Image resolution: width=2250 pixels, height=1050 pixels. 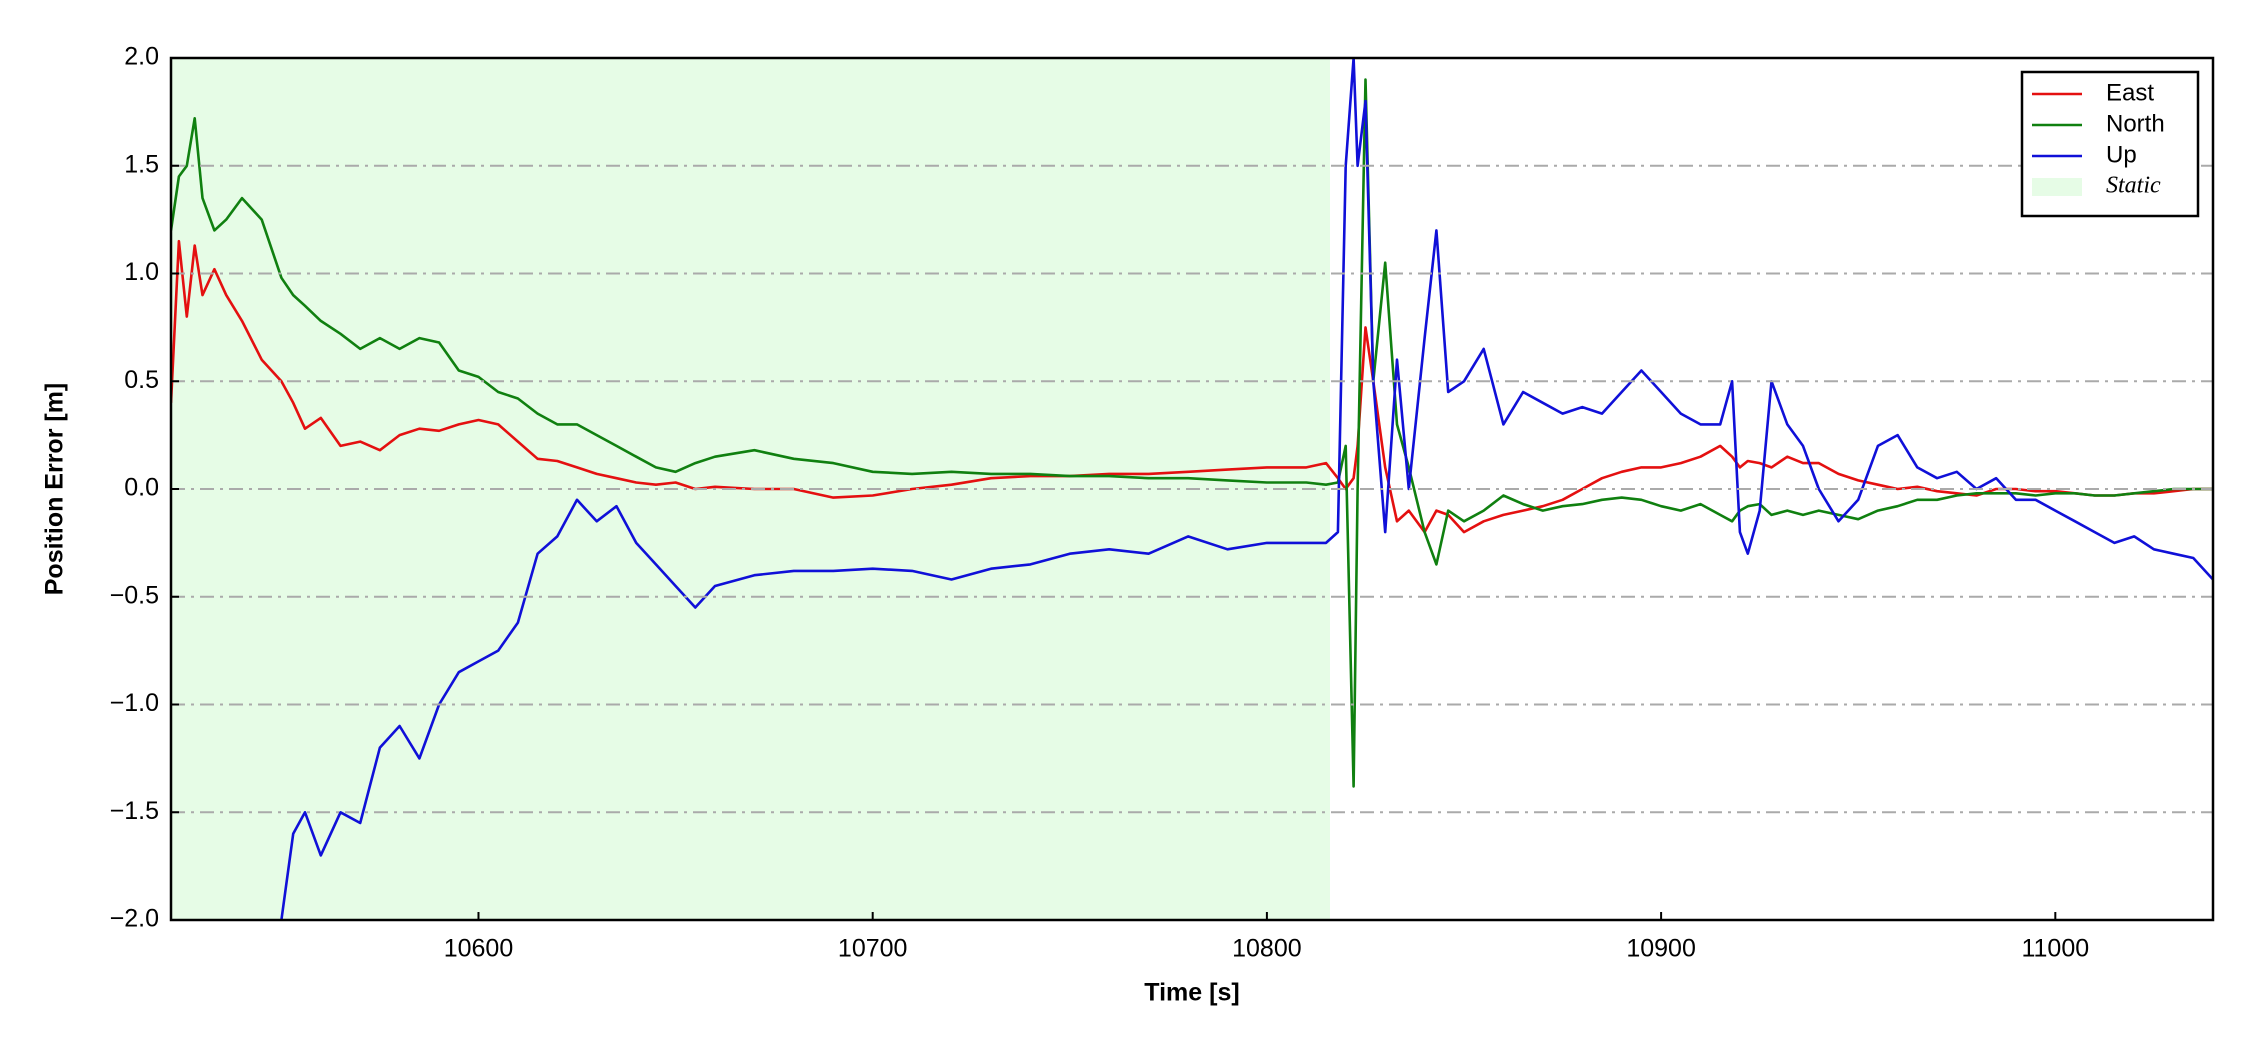 What do you see at coordinates (2055, 949) in the screenshot?
I see `x-tick-label: 11000` at bounding box center [2055, 949].